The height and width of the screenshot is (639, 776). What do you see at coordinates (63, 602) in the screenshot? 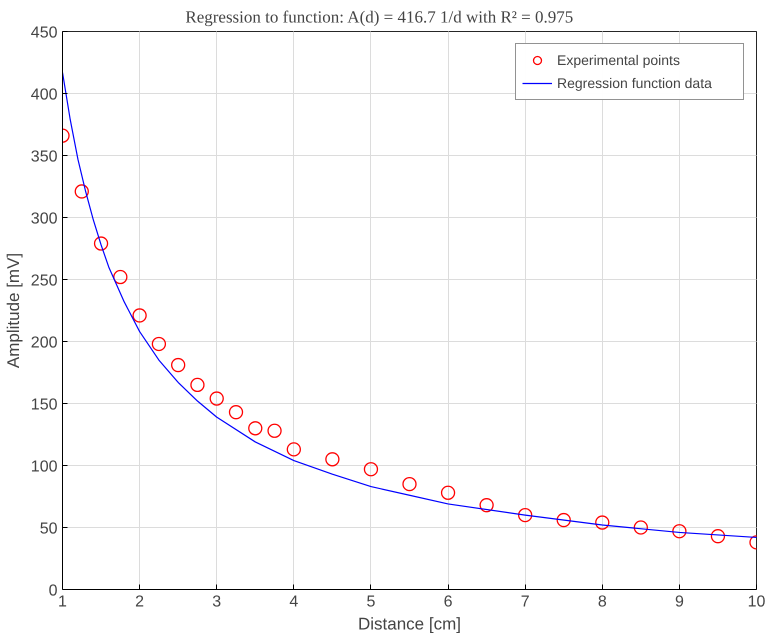
I see `x-tick-label: 1` at bounding box center [63, 602].